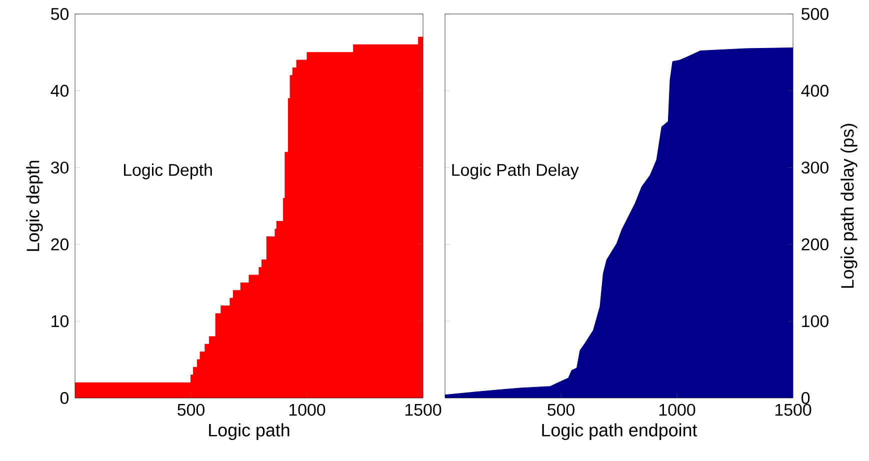  What do you see at coordinates (806, 398) in the screenshot?
I see `y2-tick-label: 0` at bounding box center [806, 398].